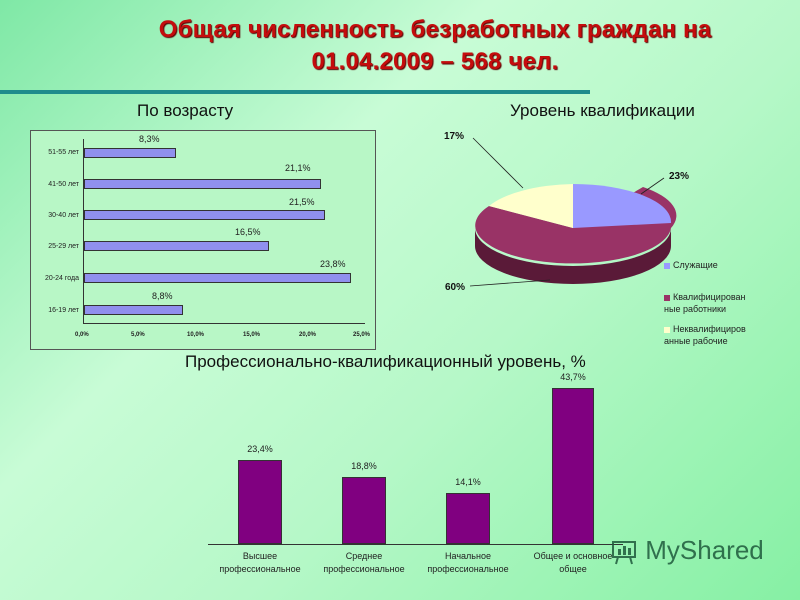  I want to click on bar-label: 30-40 лет, so click(63, 215).